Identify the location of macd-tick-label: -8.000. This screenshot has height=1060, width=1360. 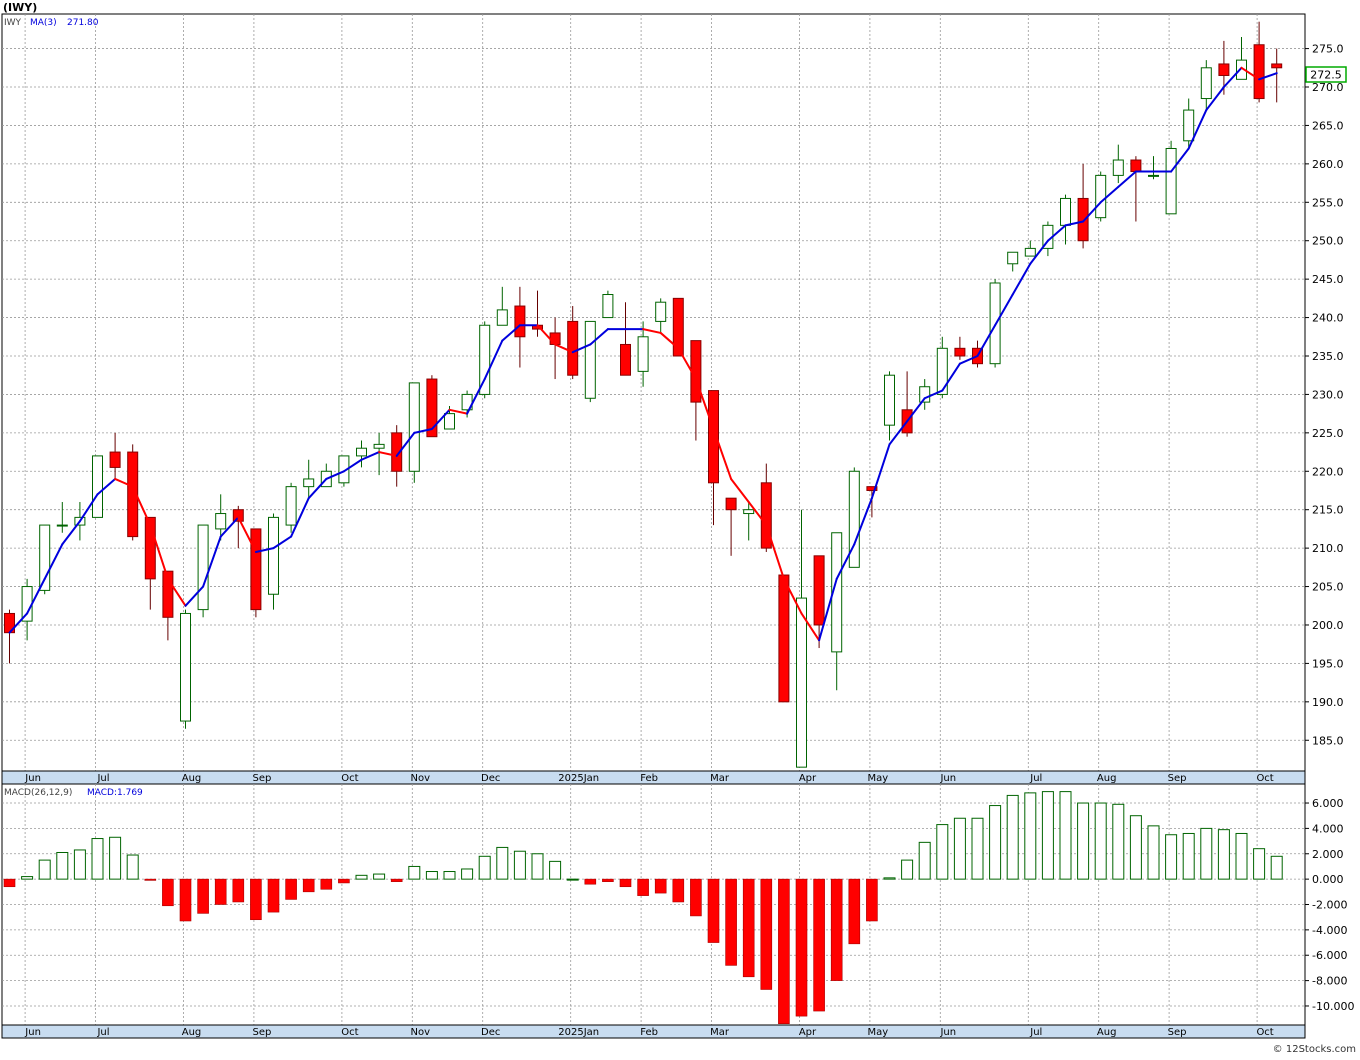
(1329, 981).